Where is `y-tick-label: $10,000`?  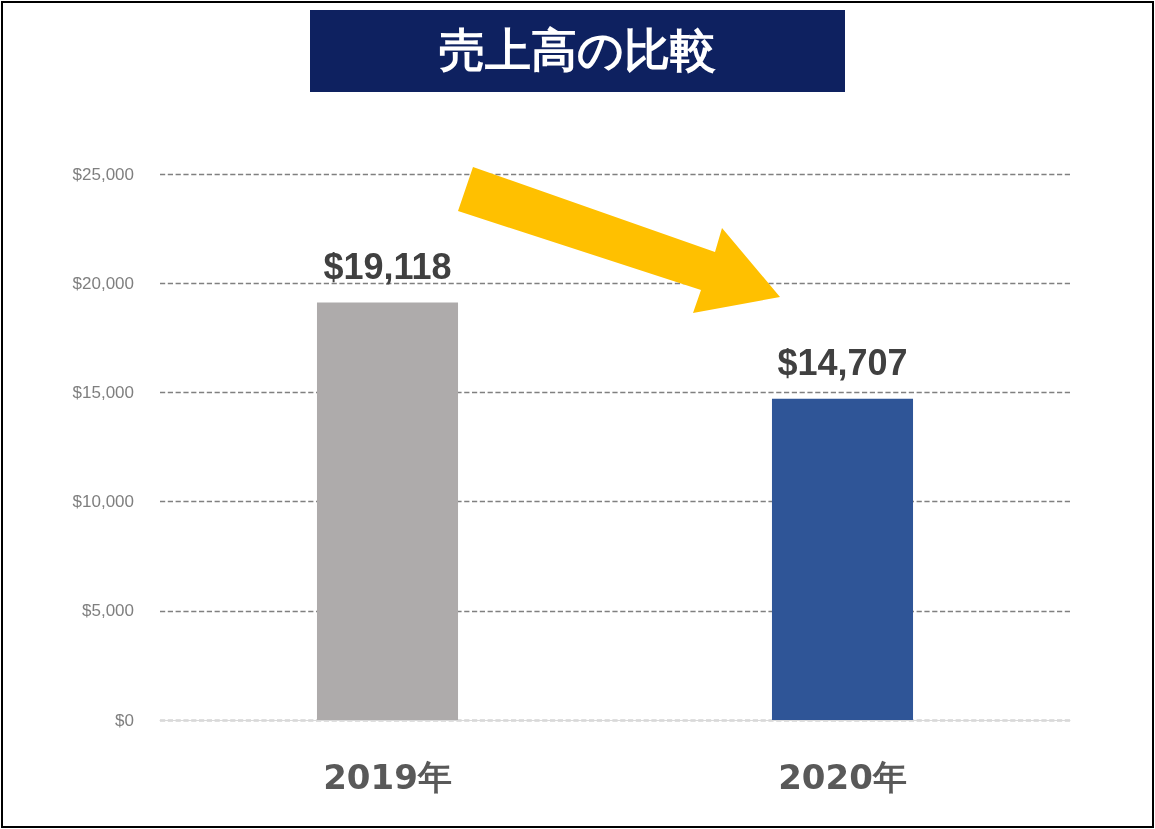
y-tick-label: $10,000 is located at coordinates (103, 502).